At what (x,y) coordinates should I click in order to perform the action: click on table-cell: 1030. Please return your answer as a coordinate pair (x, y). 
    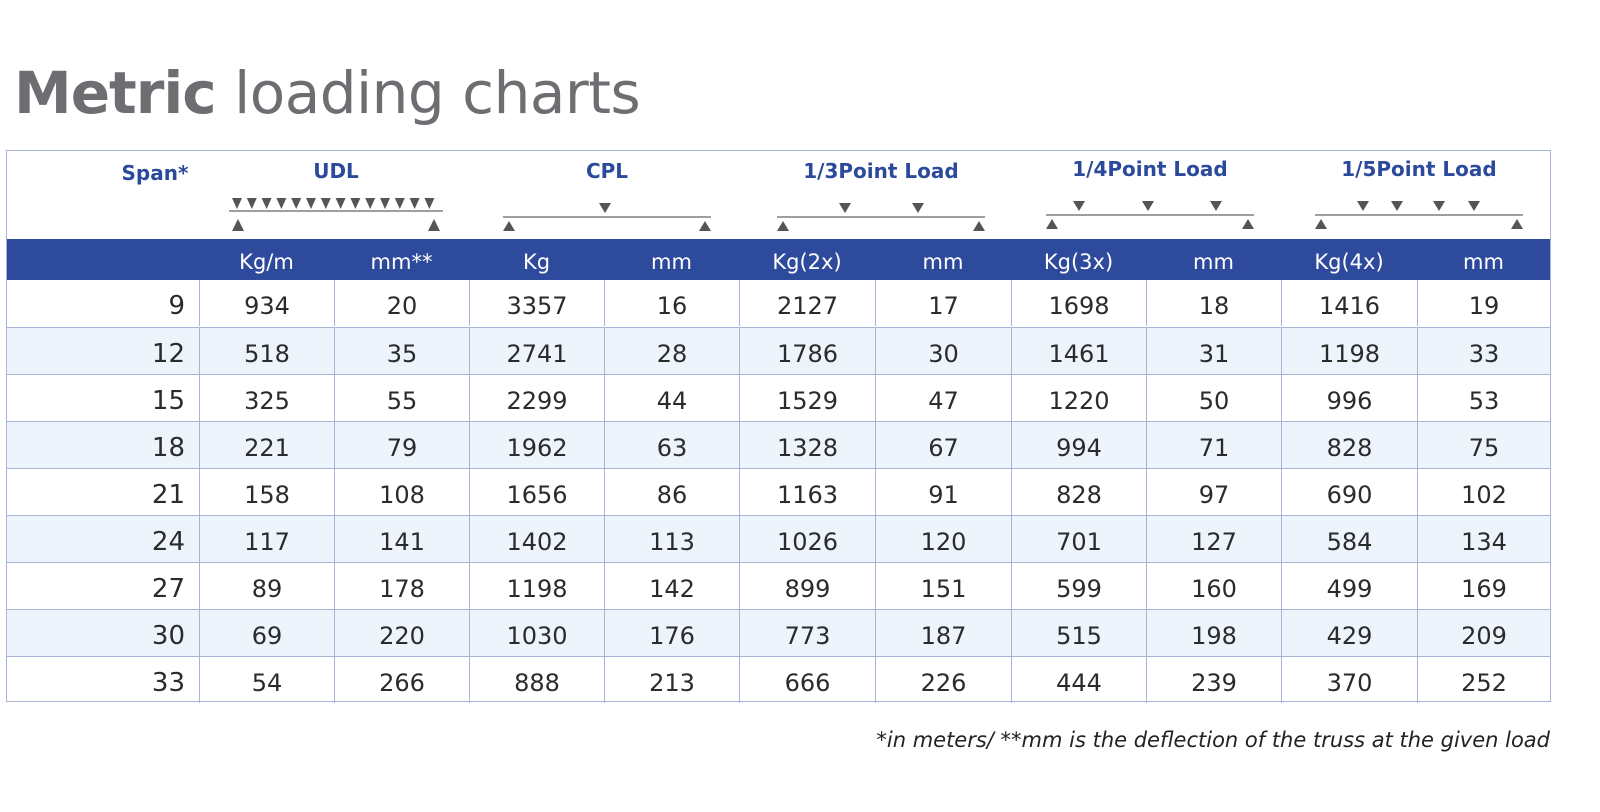
    Looking at the image, I should click on (536, 633).